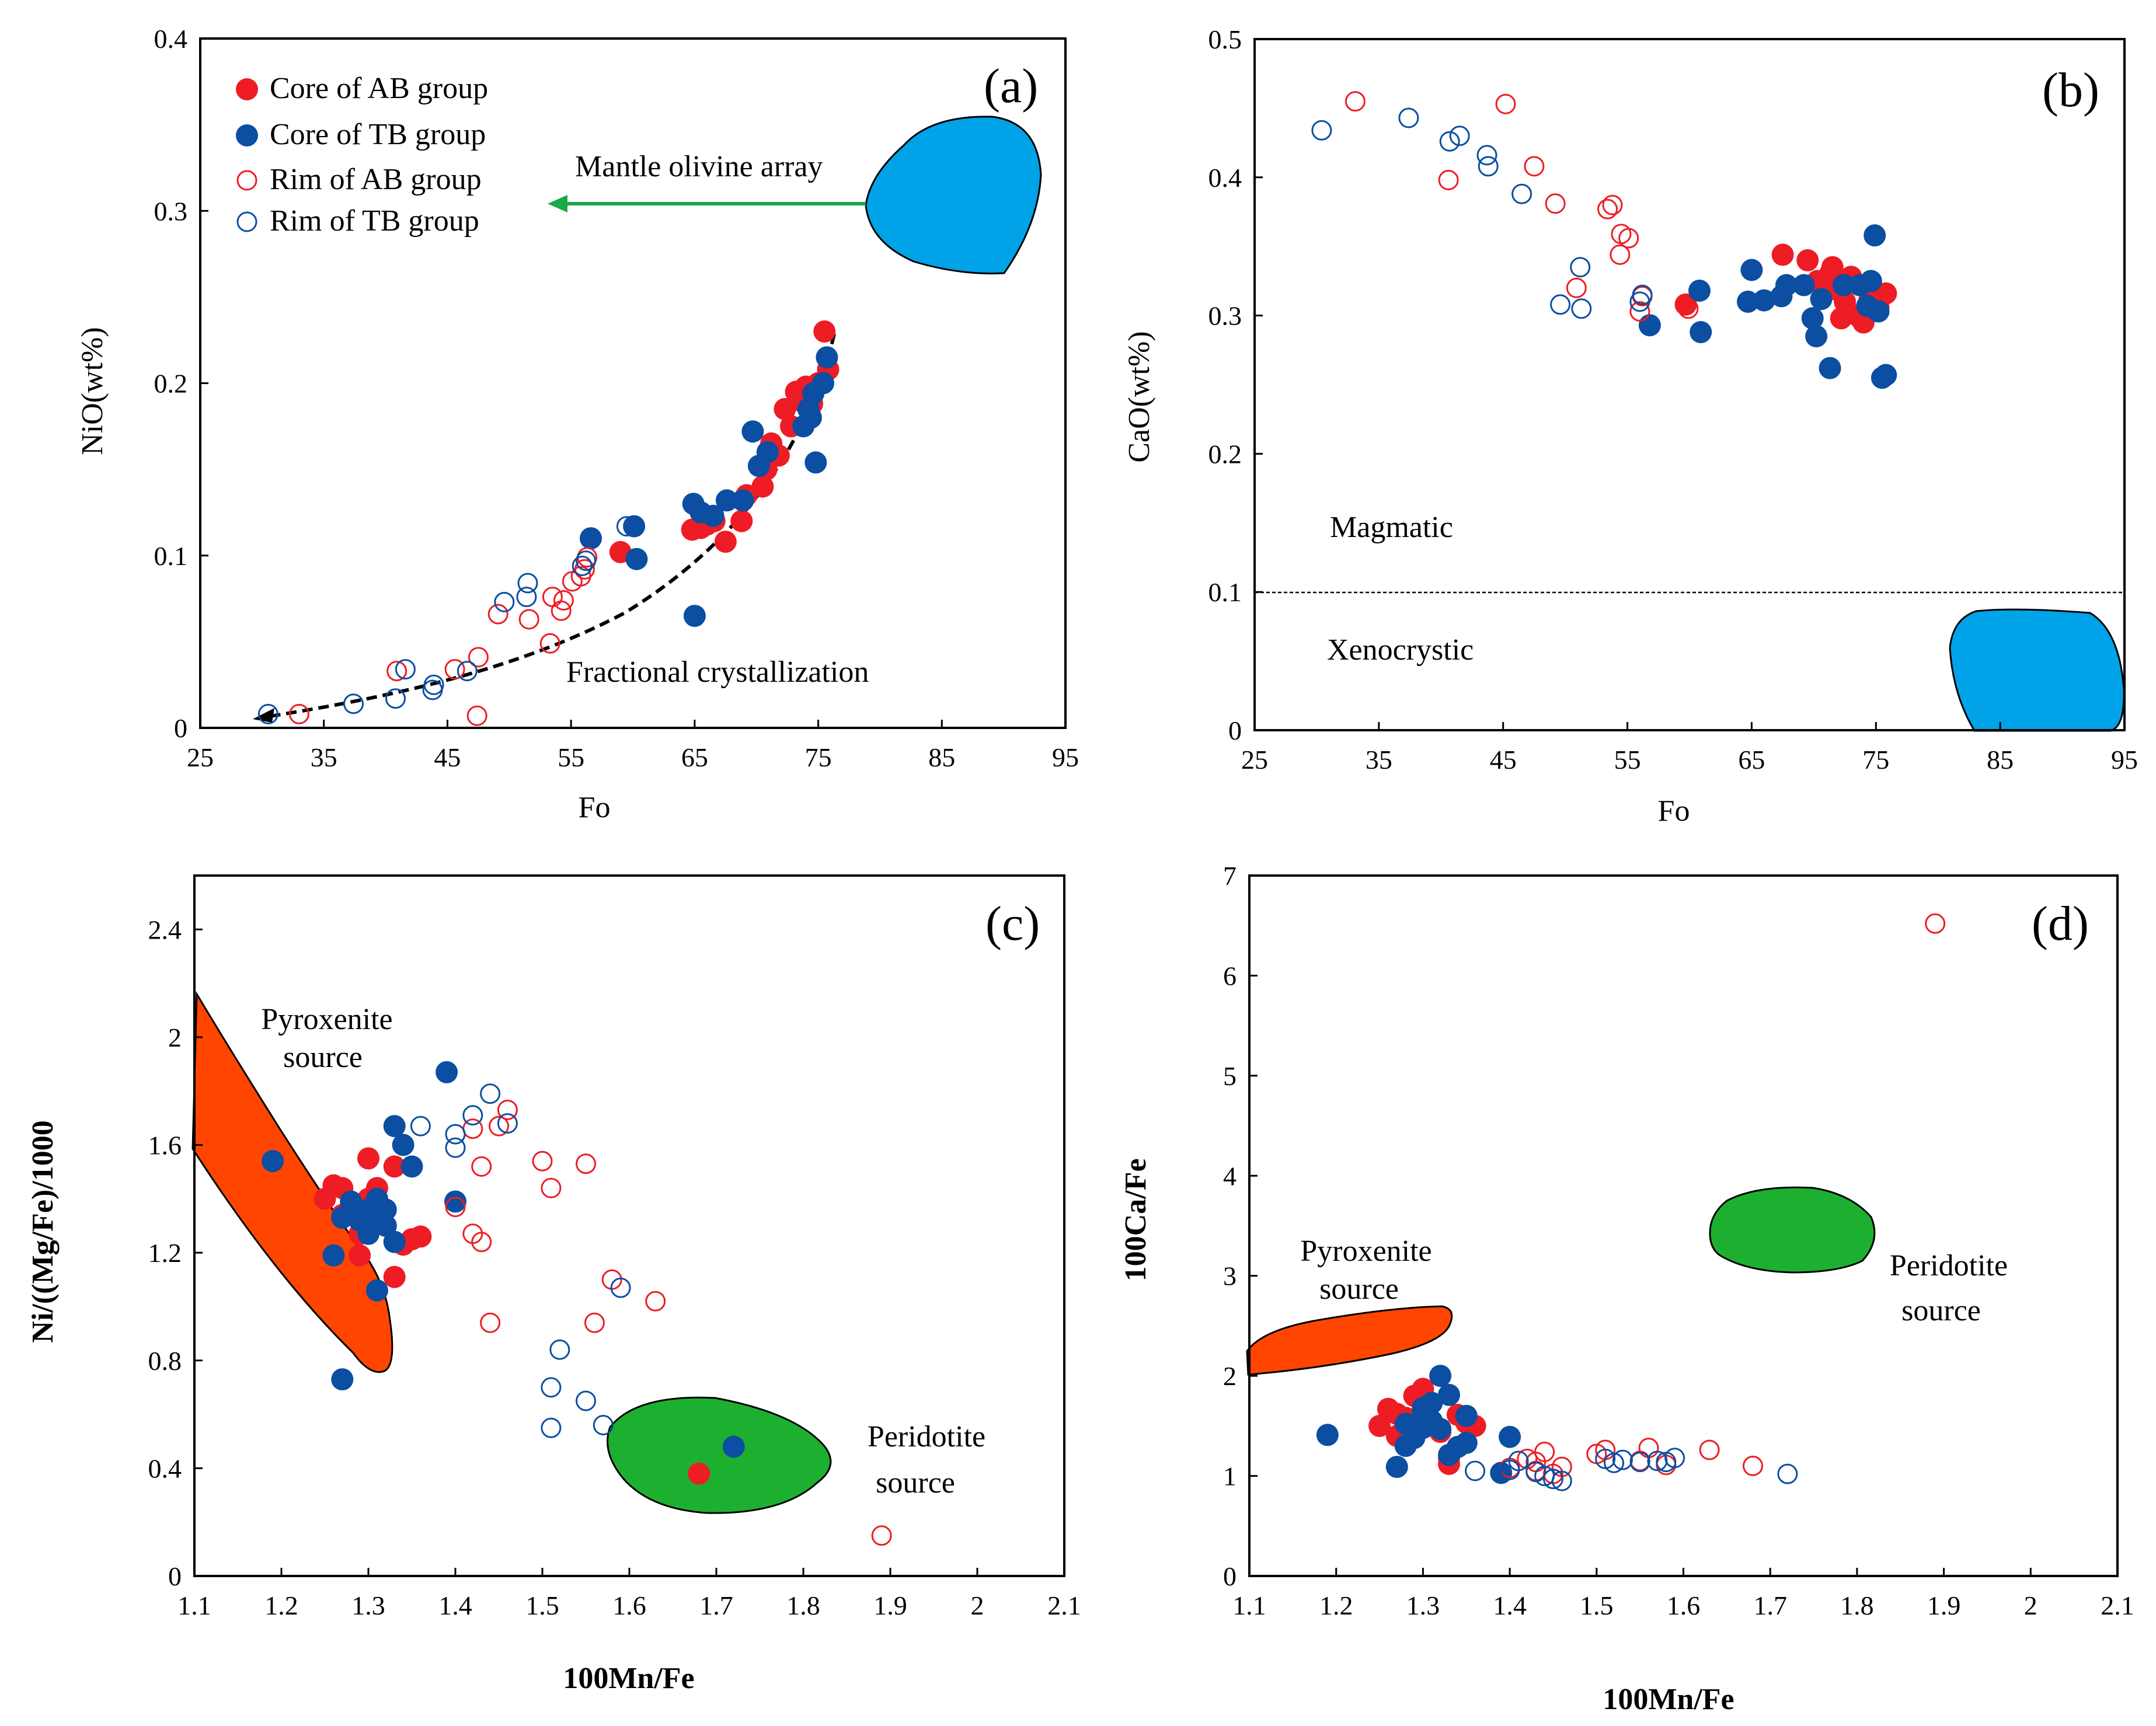 The height and width of the screenshot is (1726, 2156). I want to click on x-tick-label: 65, so click(1751, 760).